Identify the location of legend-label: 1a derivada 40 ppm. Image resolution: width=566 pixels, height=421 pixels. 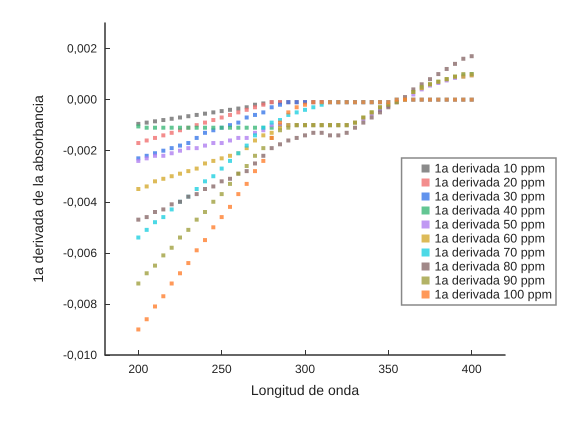
(490, 211).